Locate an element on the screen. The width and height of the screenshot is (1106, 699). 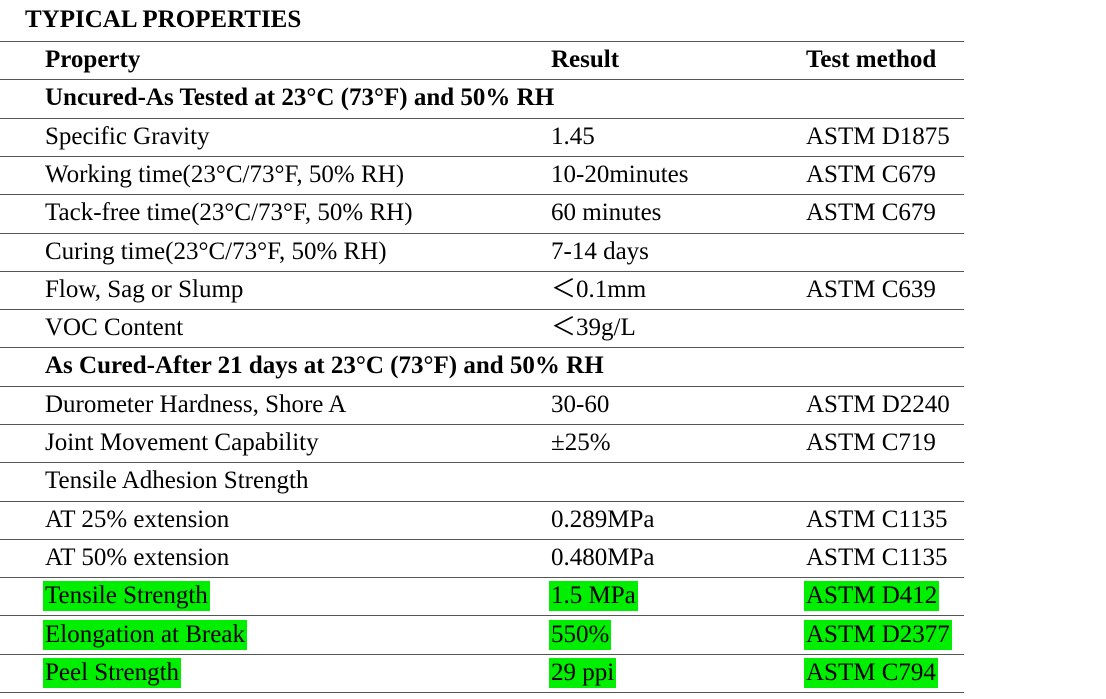
table-cell: 10-20minutes is located at coordinates (620, 174).